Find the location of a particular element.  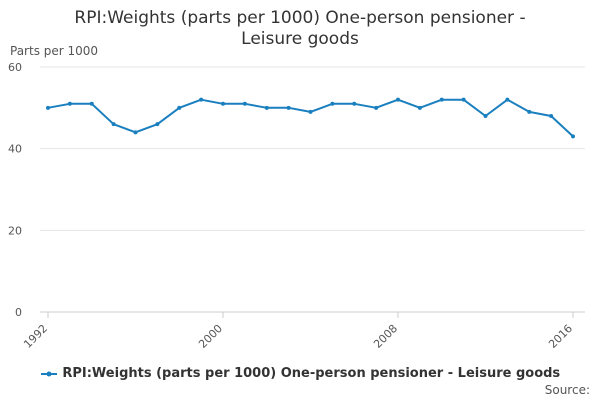

data-point-2013 is located at coordinates (507, 100).